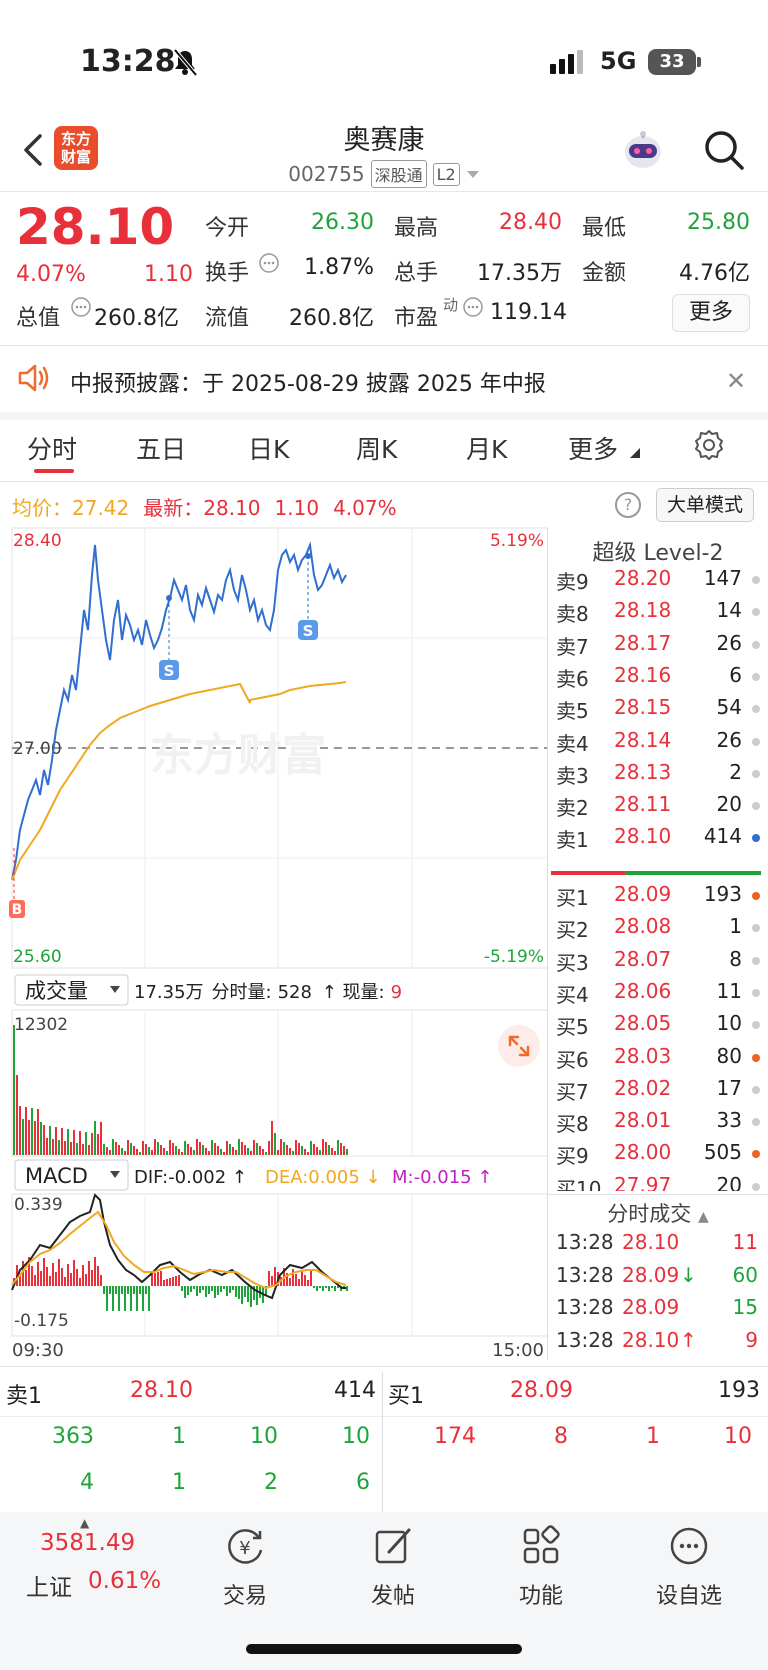 The height and width of the screenshot is (1670, 768). Describe the element at coordinates (709, 445) in the screenshot. I see `gear-icon` at that location.